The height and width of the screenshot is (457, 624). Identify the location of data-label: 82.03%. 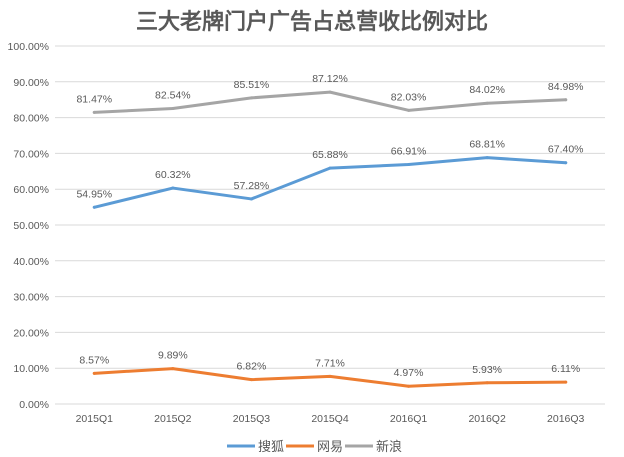
(409, 97).